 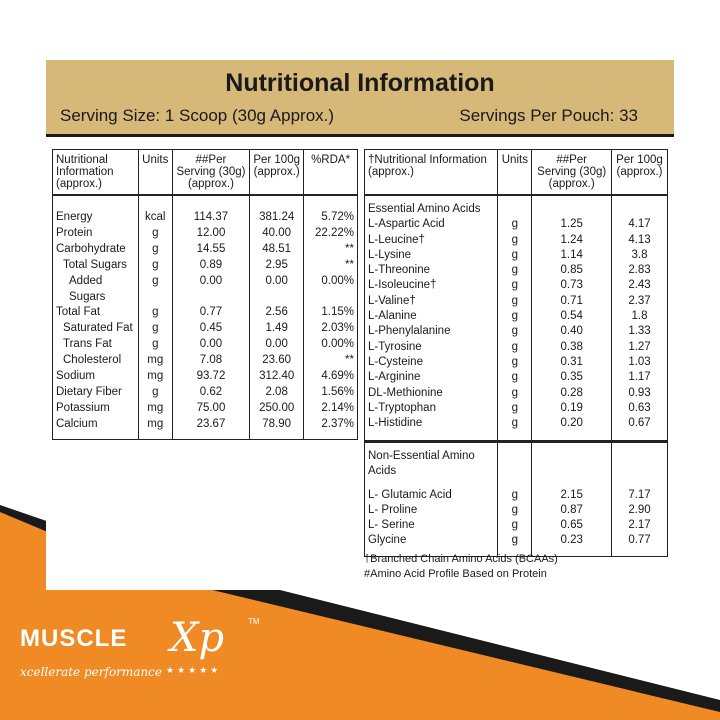 I want to click on per-100g-value: 78.90, so click(x=277, y=428).